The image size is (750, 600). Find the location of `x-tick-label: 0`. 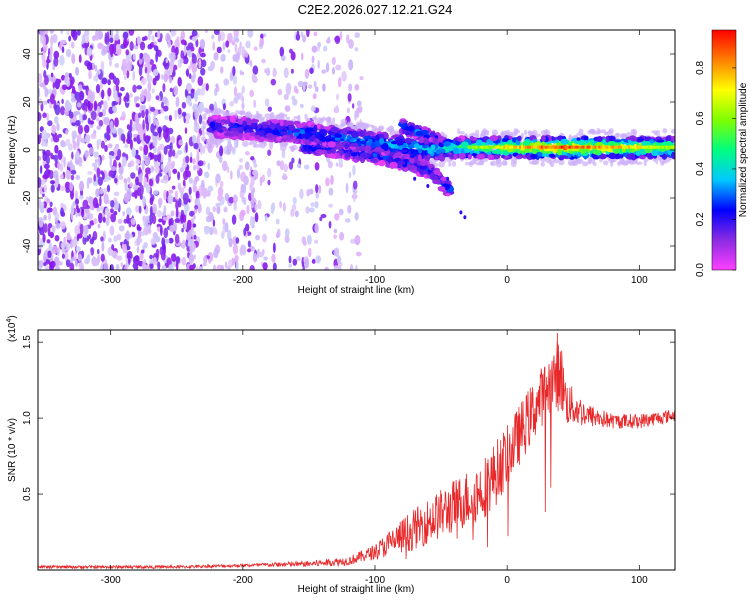

x-tick-label: 0 is located at coordinates (507, 280).